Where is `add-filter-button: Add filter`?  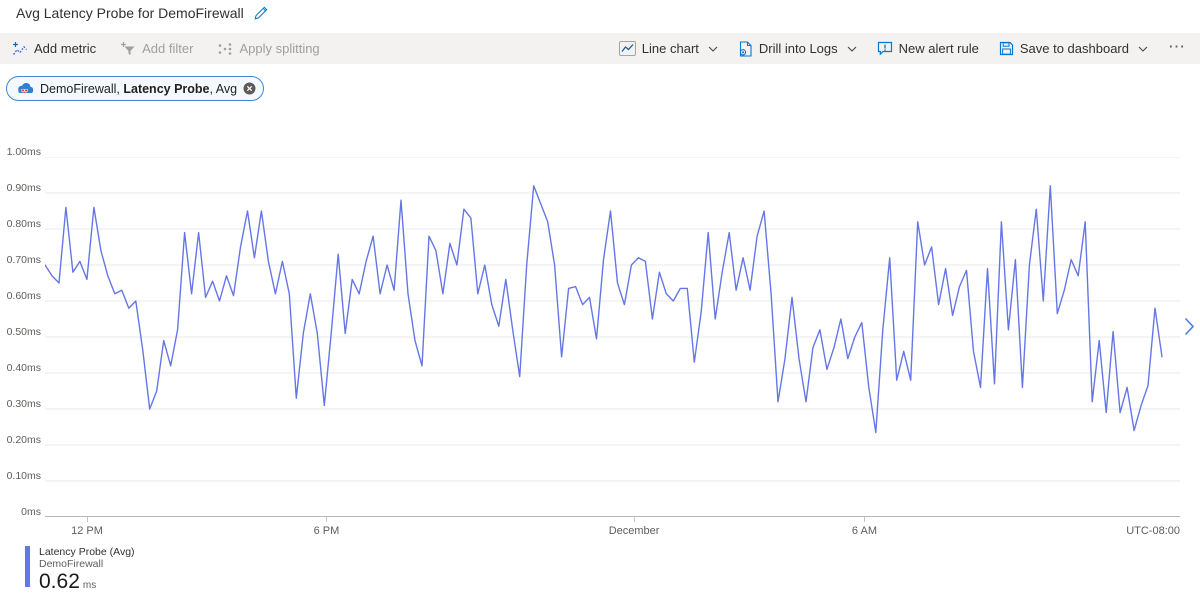 add-filter-button: Add filter is located at coordinates (156, 49).